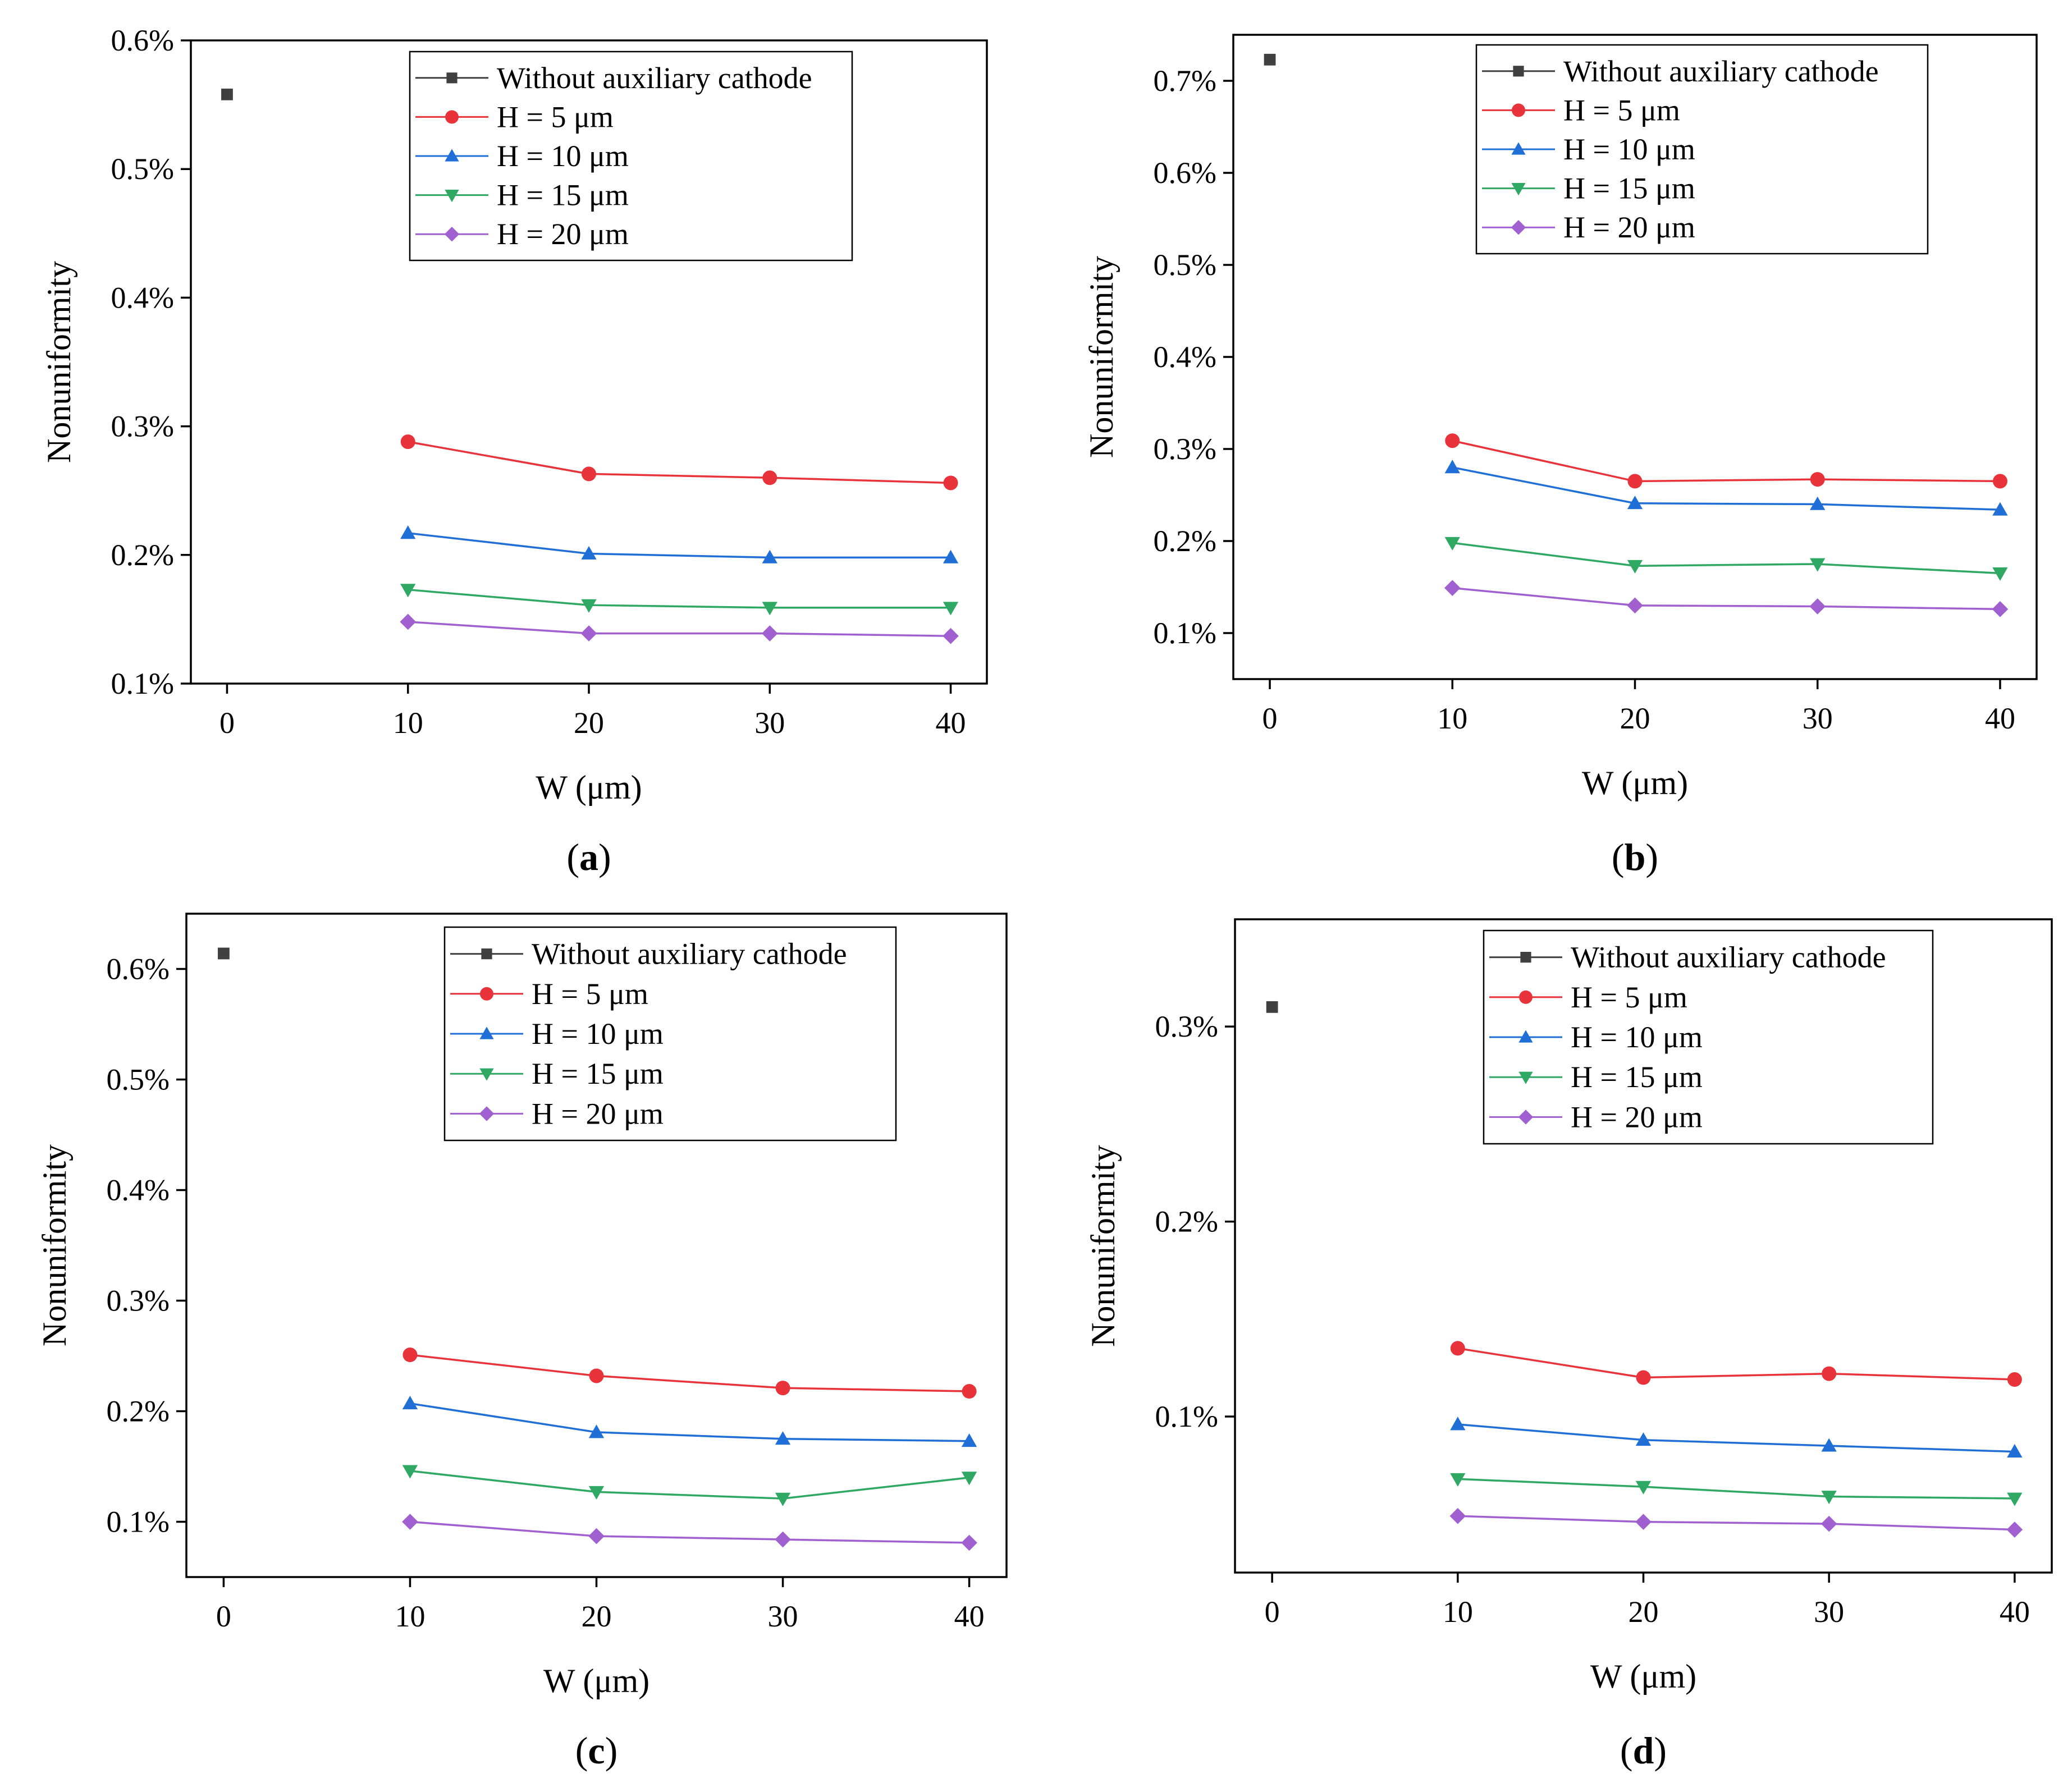 The width and height of the screenshot is (2063, 1792). I want to click on x-axis-title: W (μm), so click(596, 1681).